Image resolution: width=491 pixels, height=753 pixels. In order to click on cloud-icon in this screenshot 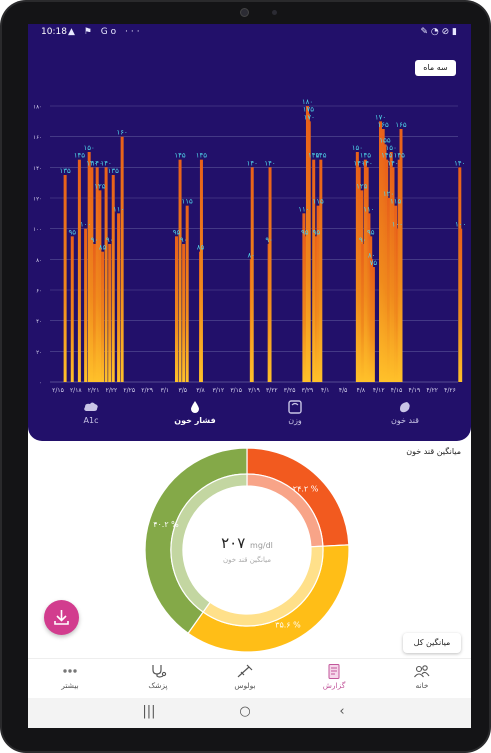, I will do `click(91, 406)`.